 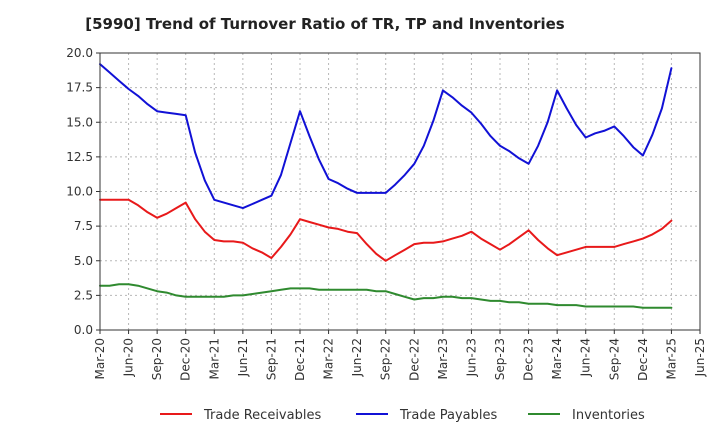 What do you see at coordinates (443, 358) in the screenshot?
I see `x-tick-label: Mar-23` at bounding box center [443, 358].